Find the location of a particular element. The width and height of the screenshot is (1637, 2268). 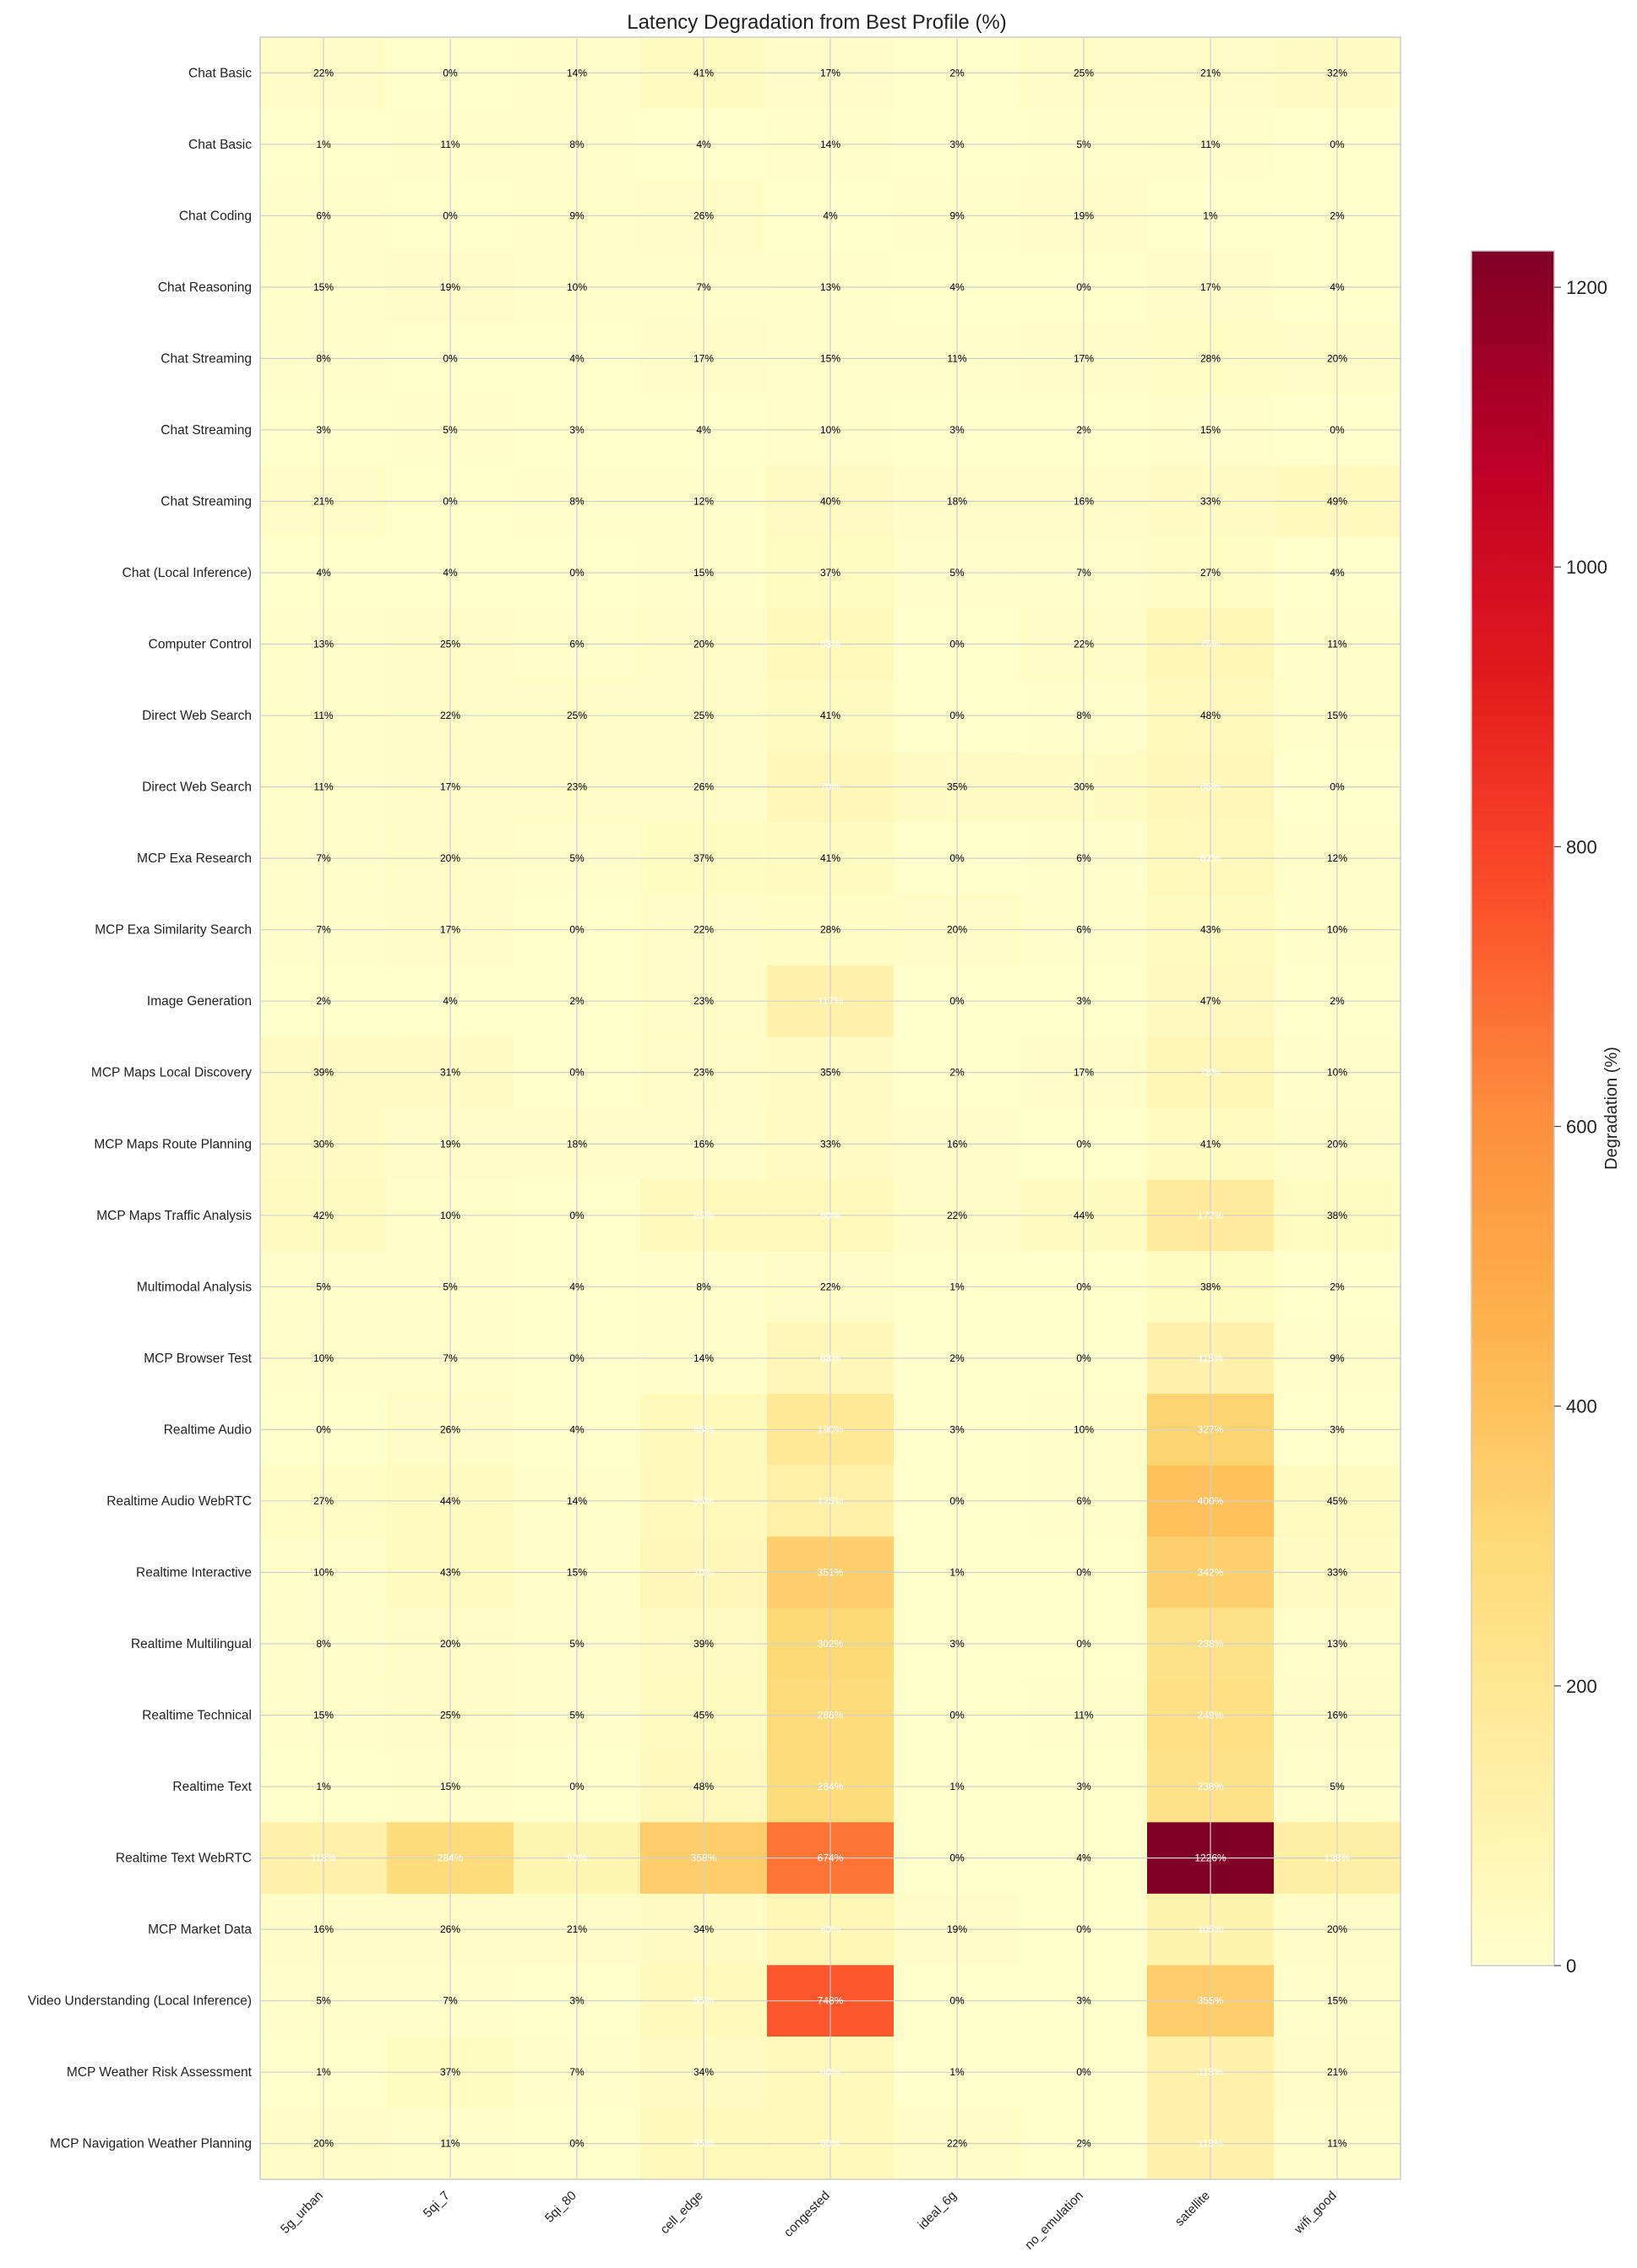

cell-label: 27% is located at coordinates (1210, 573).